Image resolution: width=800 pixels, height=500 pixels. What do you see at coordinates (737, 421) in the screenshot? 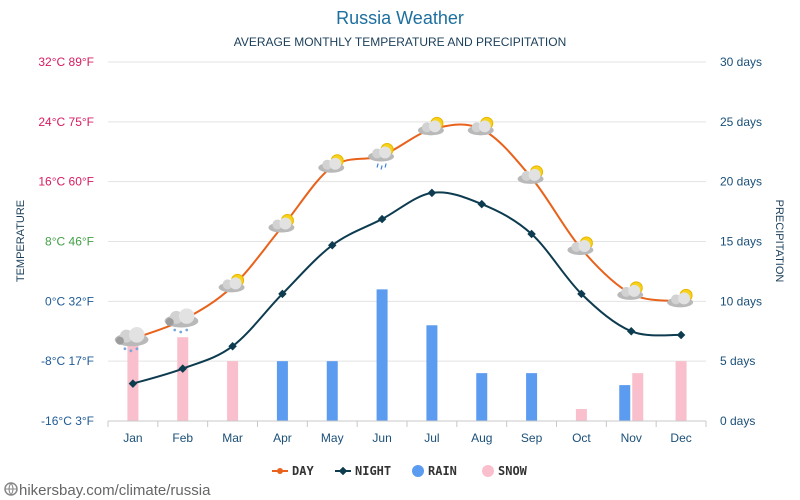
I see `right-tick-label: 0 days` at bounding box center [737, 421].